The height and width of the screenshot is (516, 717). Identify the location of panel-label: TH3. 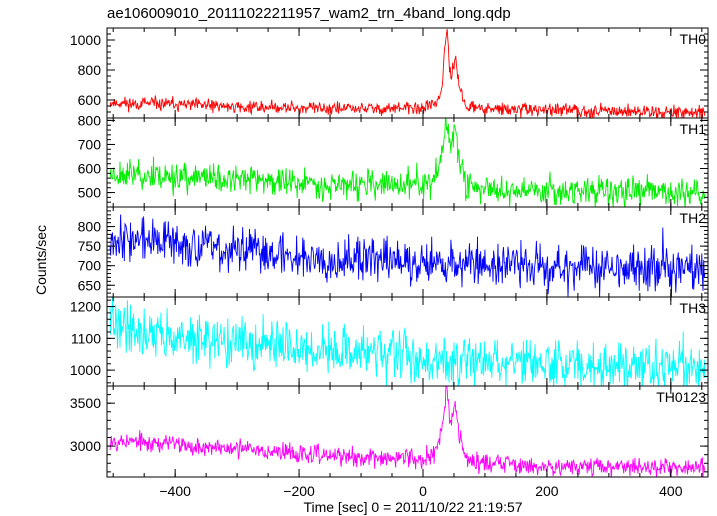
(693, 308).